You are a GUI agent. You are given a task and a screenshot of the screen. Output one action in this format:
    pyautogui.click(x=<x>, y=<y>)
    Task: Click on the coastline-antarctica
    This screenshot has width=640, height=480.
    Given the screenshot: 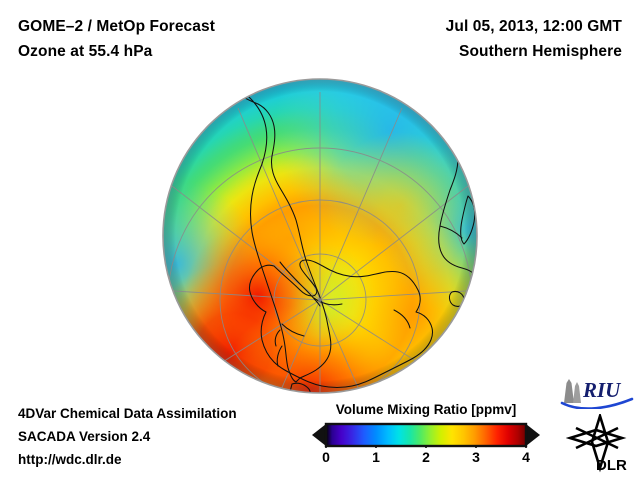 What is the action you would take?
    pyautogui.click(x=341, y=324)
    